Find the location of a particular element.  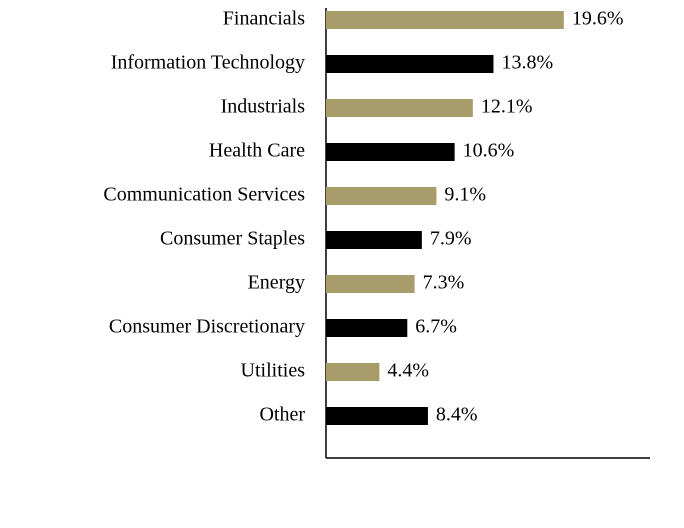

y-tick-label: Energy is located at coordinates (276, 283).